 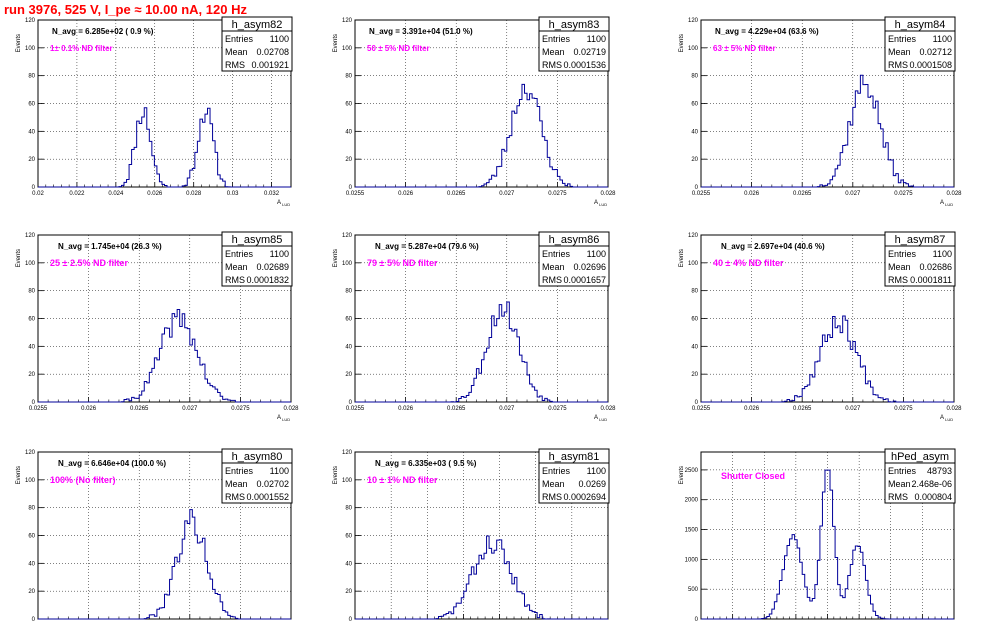 What do you see at coordinates (77, 194) in the screenshot?
I see `x-tick-label: 0.022` at bounding box center [77, 194].